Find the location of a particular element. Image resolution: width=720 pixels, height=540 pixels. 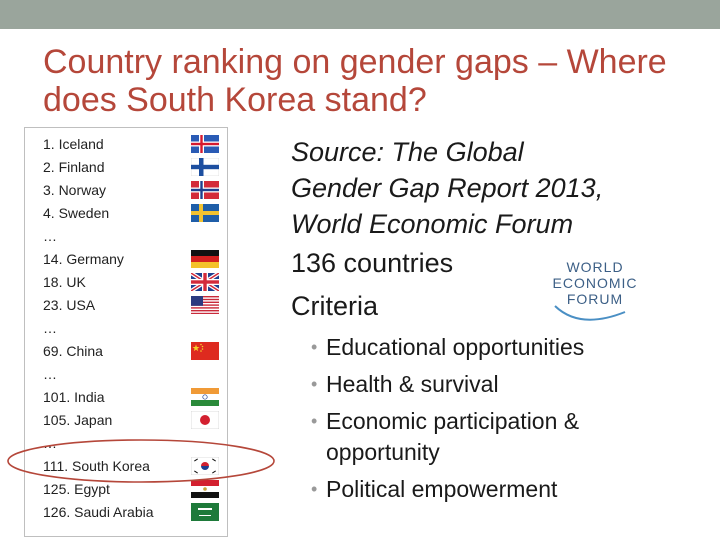

ranking-label: 3. Norway is located at coordinates (75, 190).